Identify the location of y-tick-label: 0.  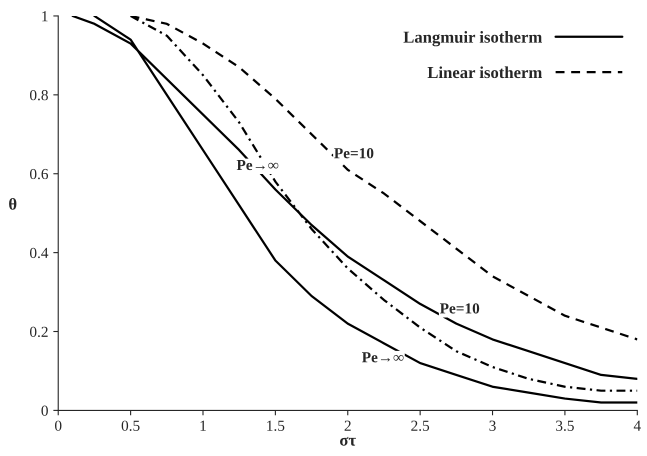
(44, 411).